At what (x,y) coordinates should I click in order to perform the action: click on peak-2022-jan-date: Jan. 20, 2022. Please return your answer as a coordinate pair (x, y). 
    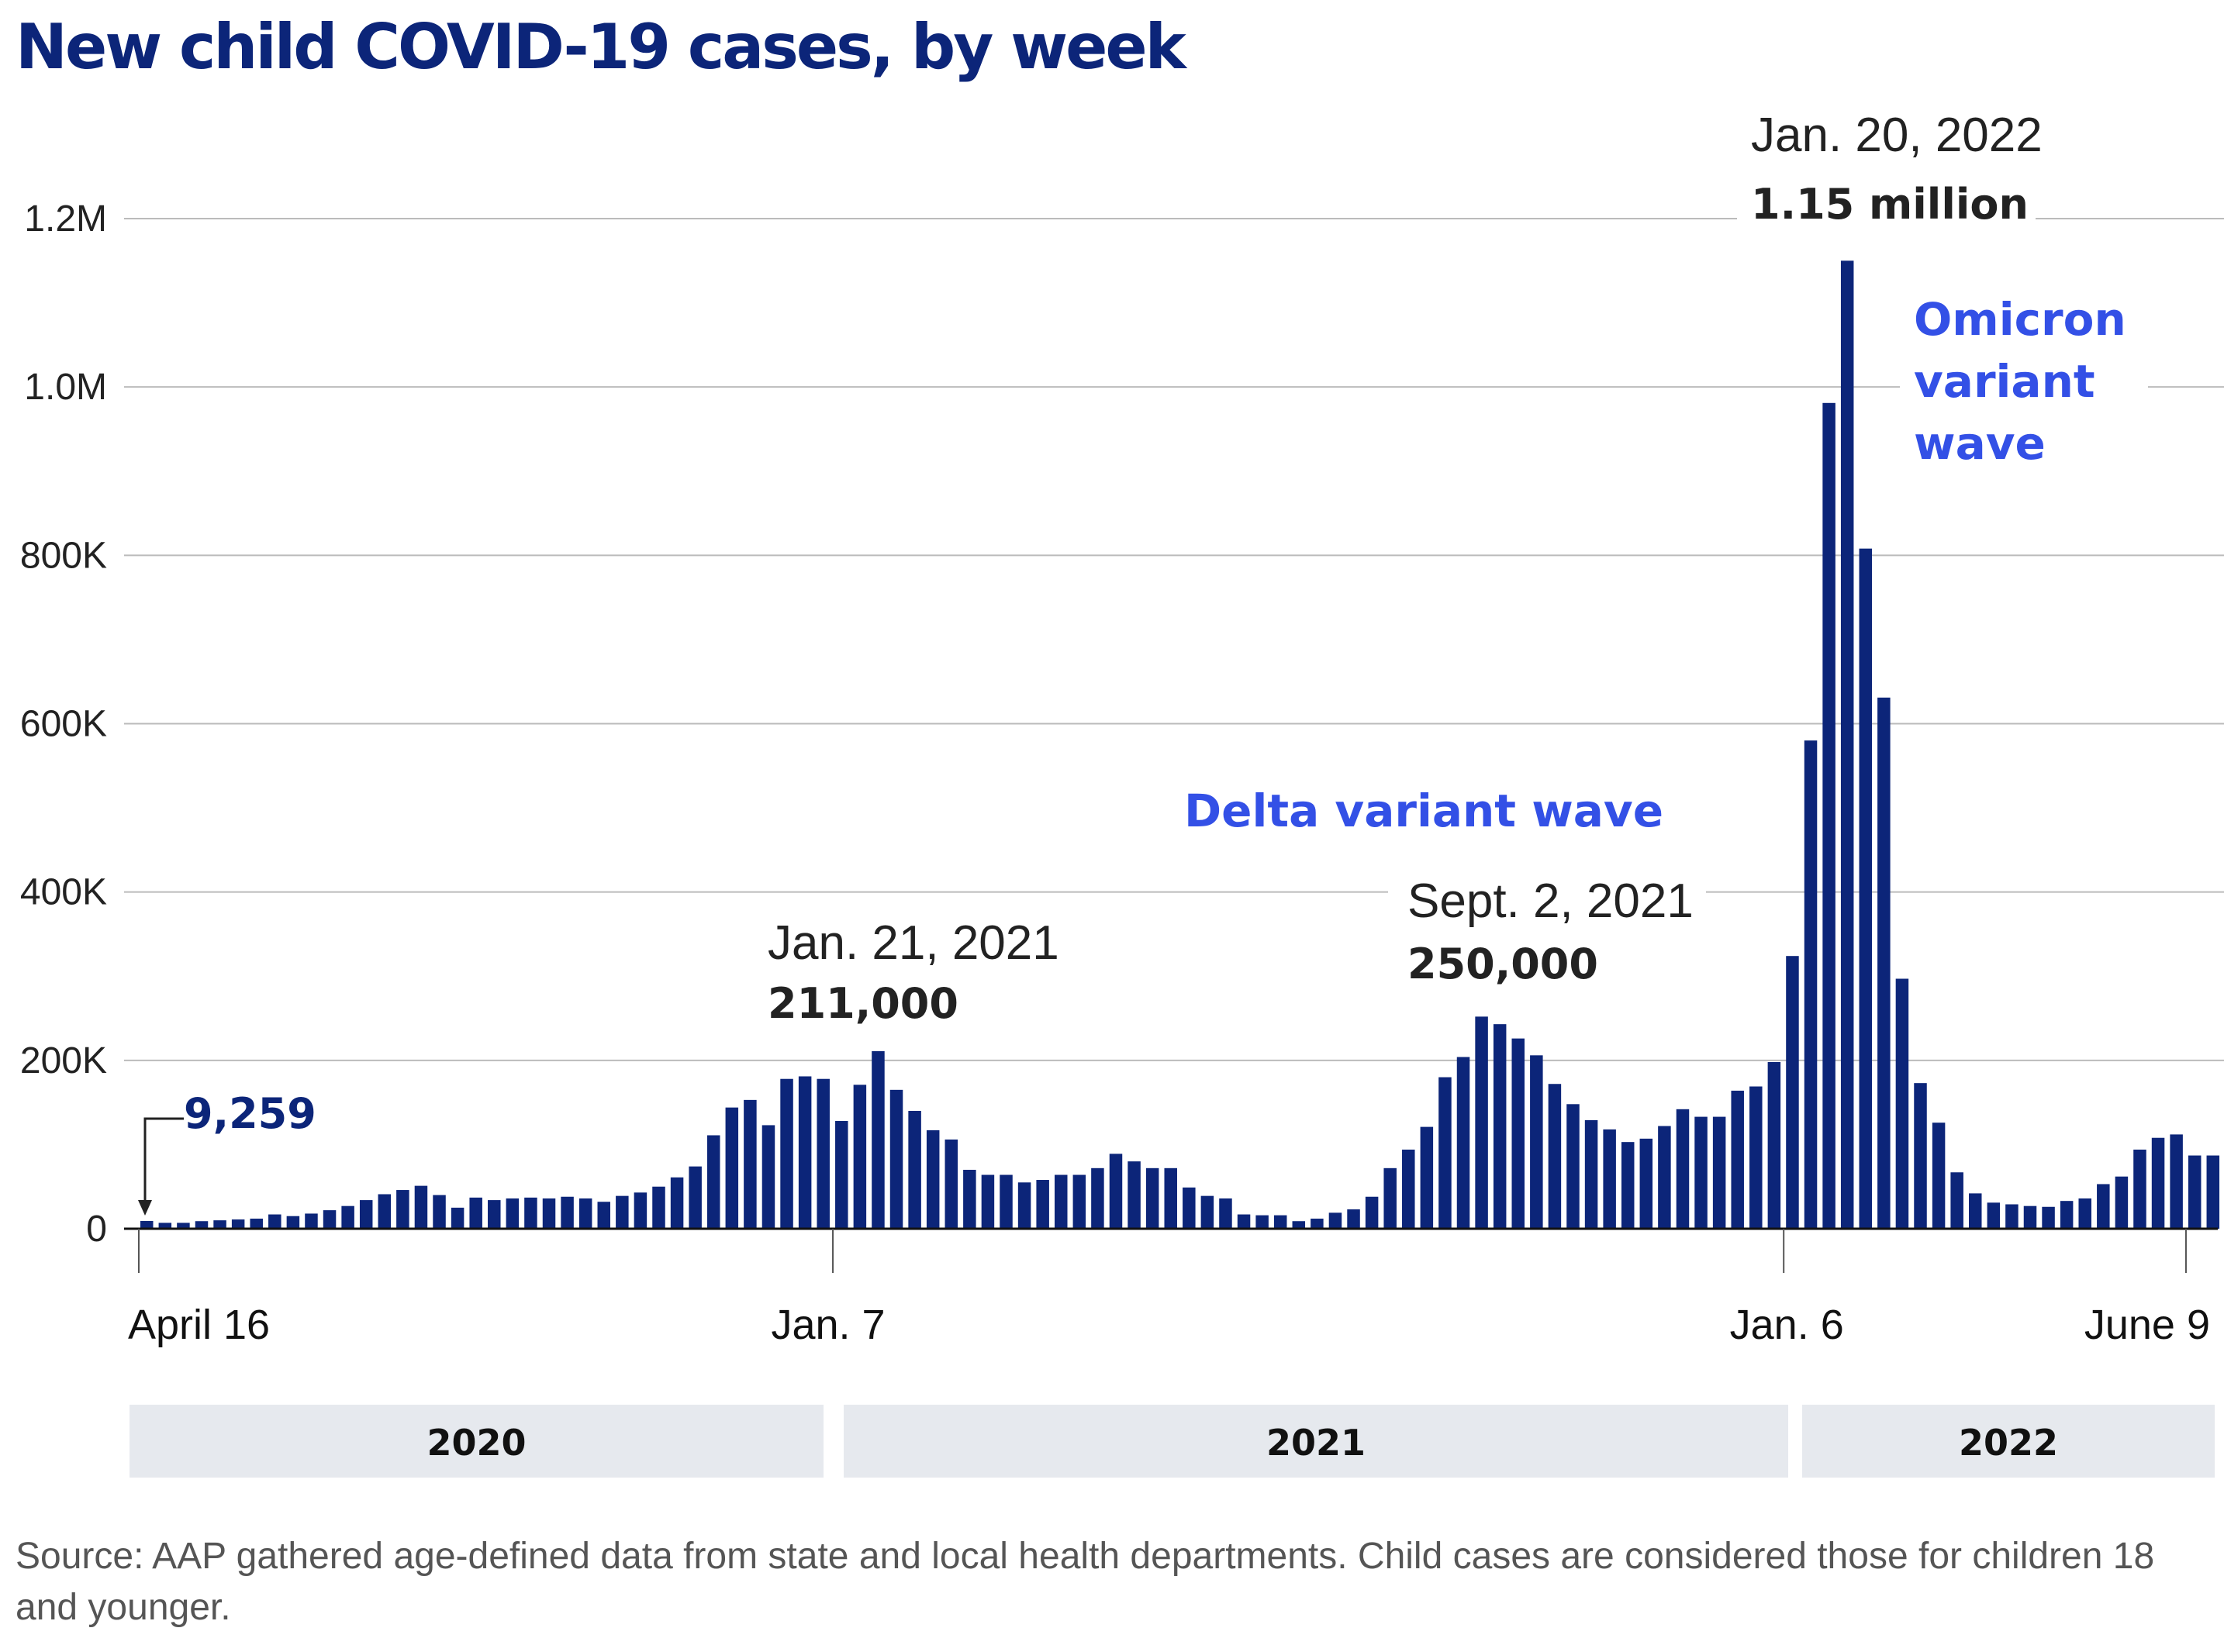
    Looking at the image, I should click on (1897, 135).